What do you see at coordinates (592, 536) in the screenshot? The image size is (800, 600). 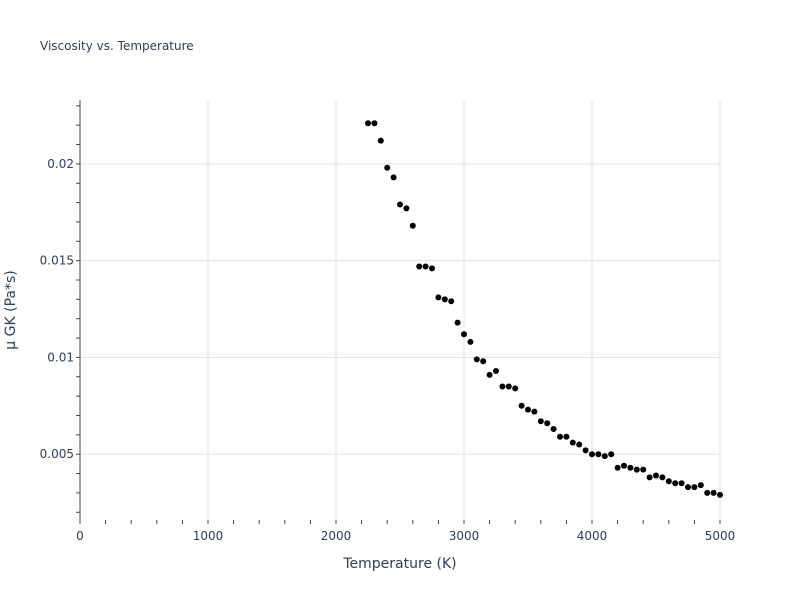 I see `x-tick-label: 4000` at bounding box center [592, 536].